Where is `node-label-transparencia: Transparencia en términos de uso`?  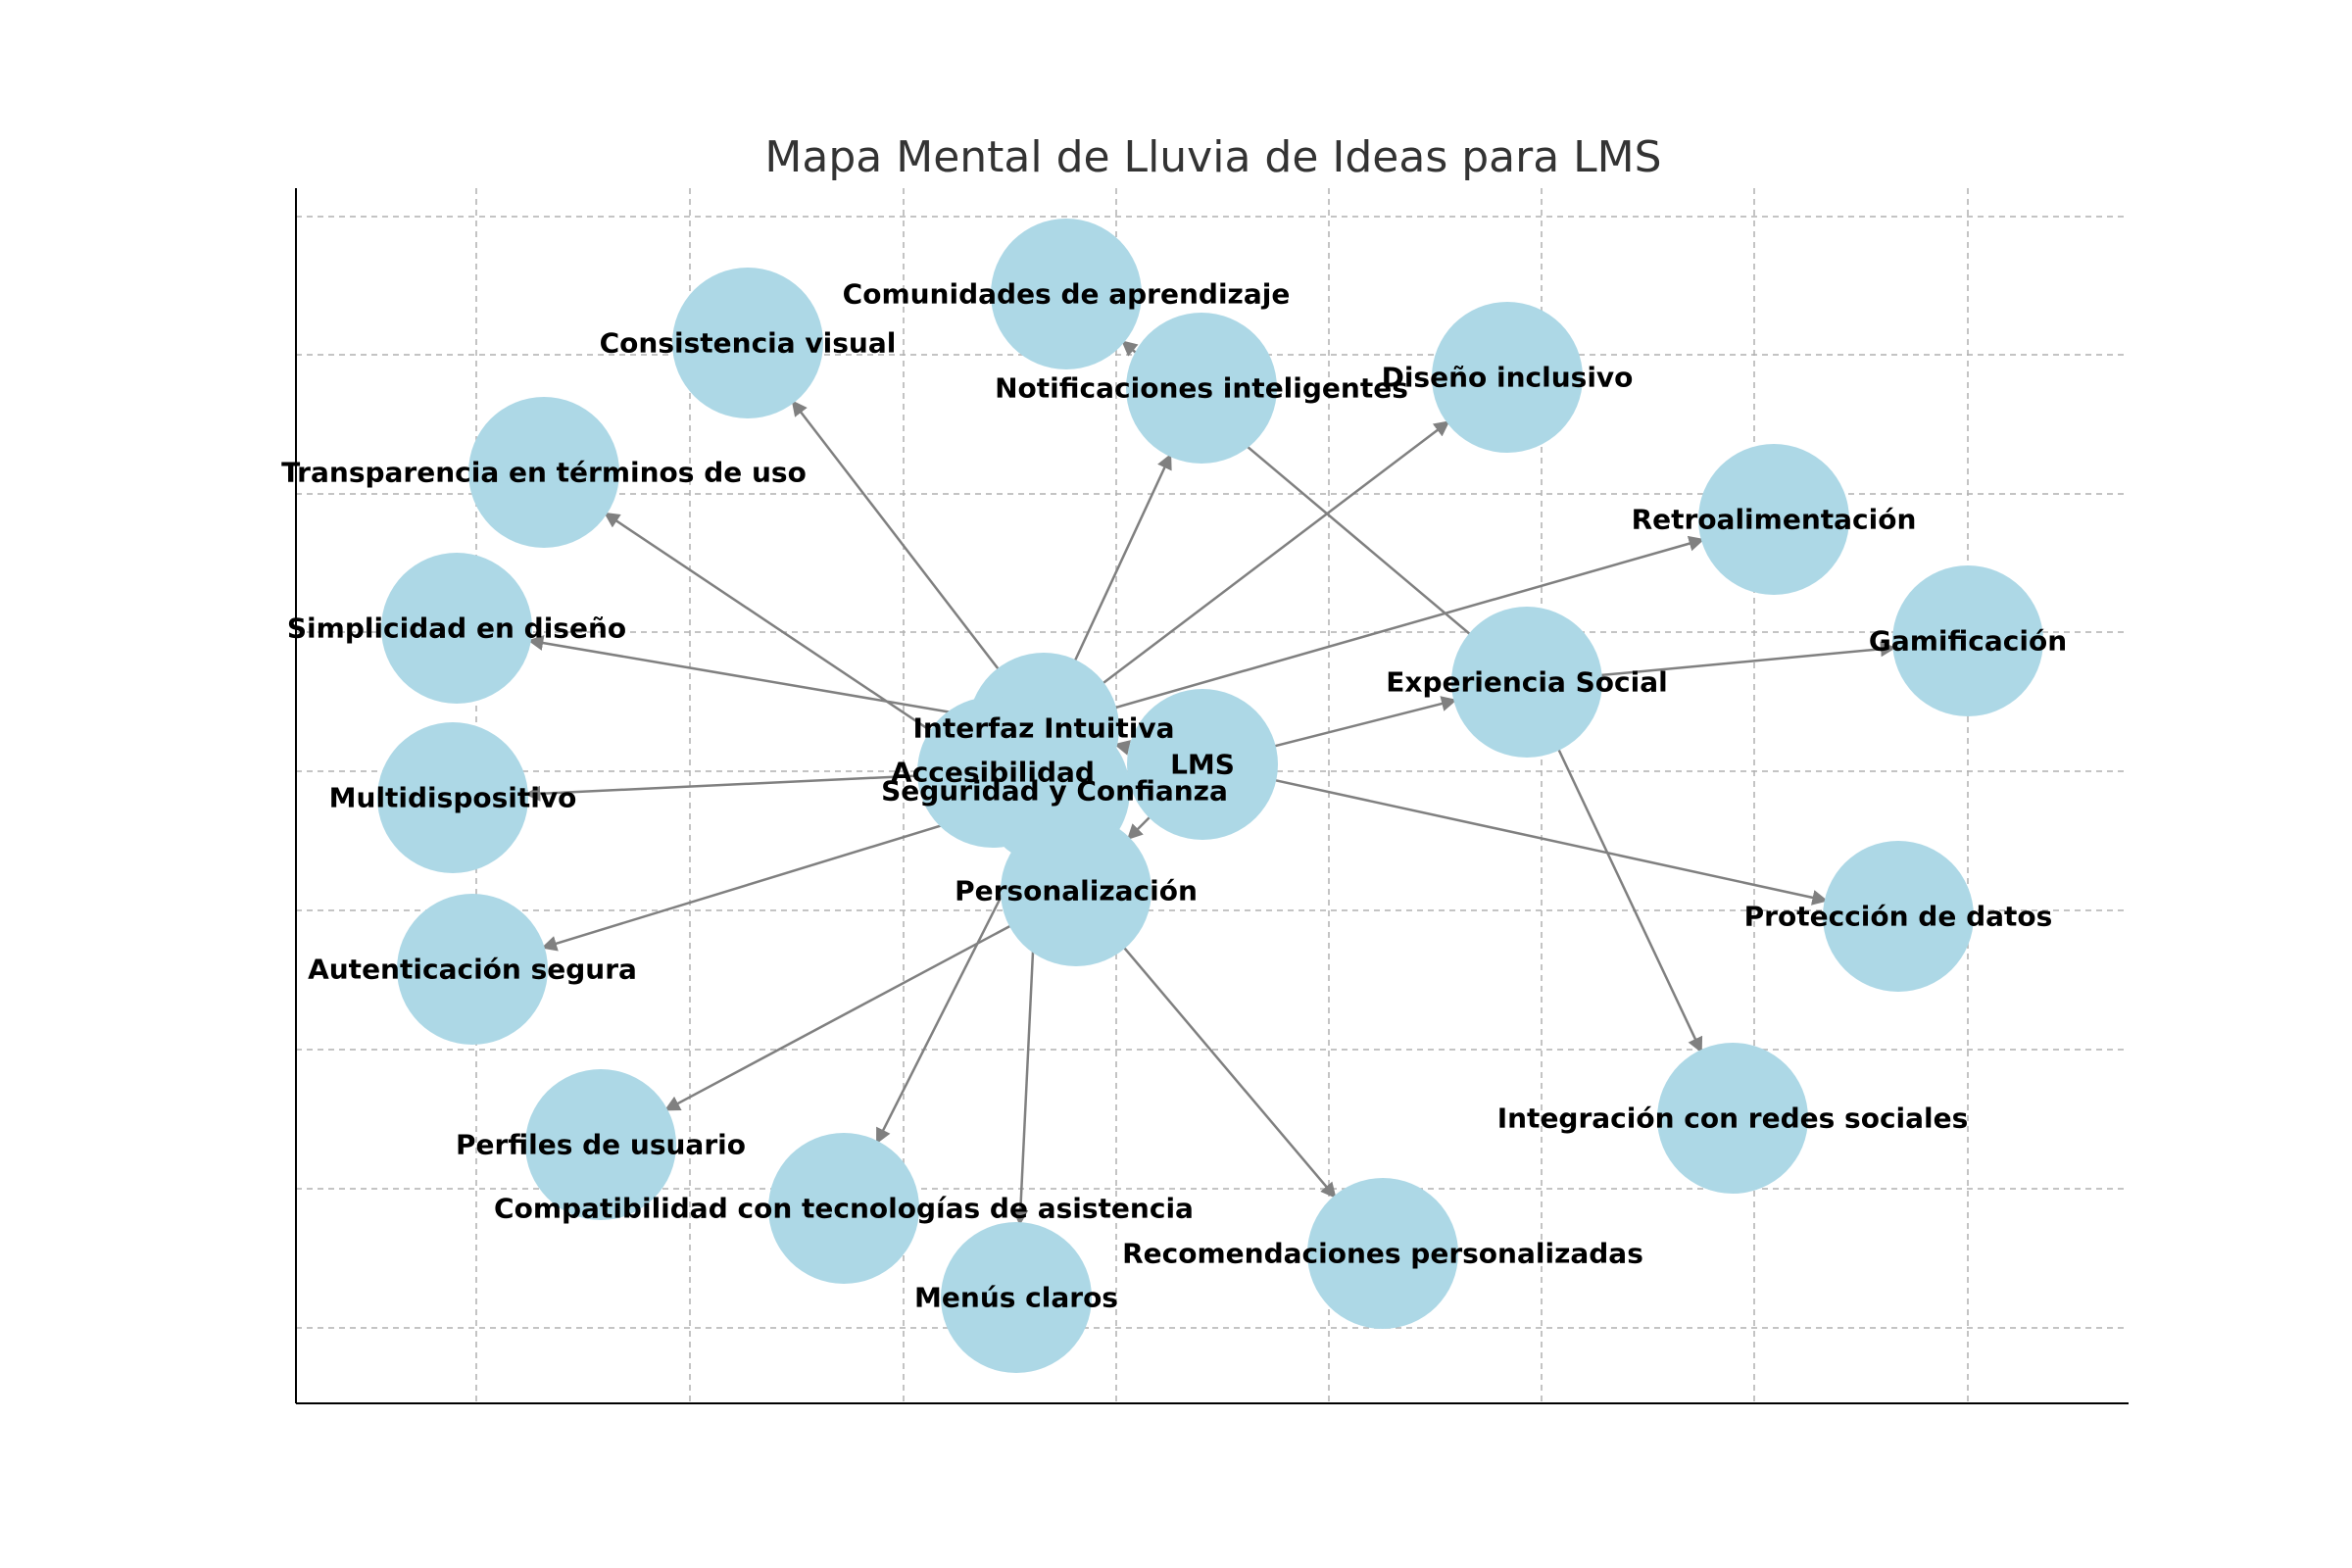 node-label-transparencia: Transparencia en términos de uso is located at coordinates (544, 473).